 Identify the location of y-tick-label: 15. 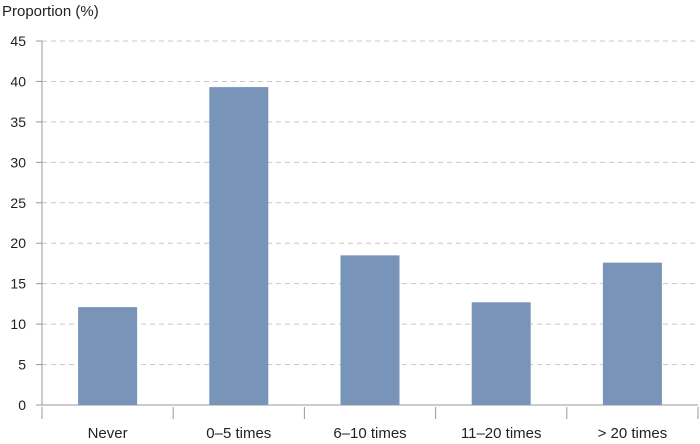
(18, 284).